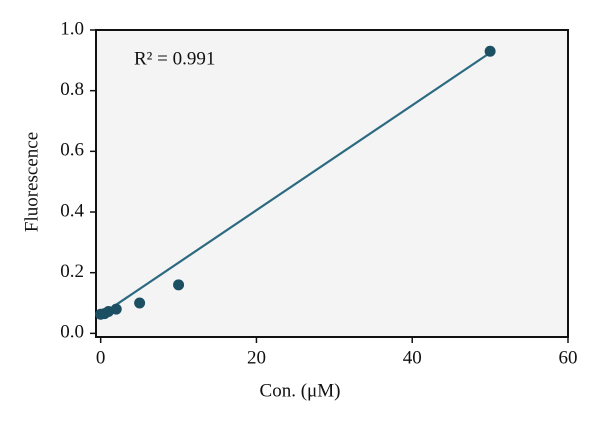  What do you see at coordinates (72, 271) in the screenshot?
I see `y-tick-label: 0.2` at bounding box center [72, 271].